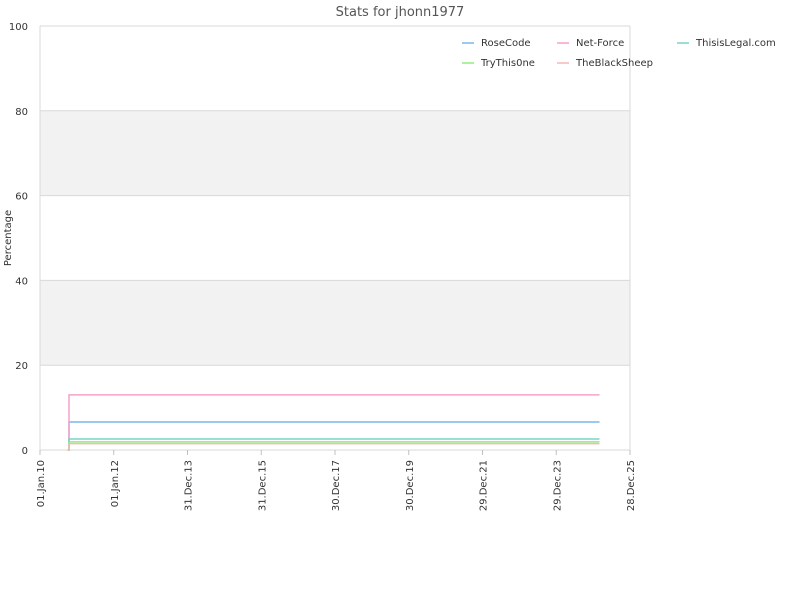  What do you see at coordinates (21, 281) in the screenshot?
I see `y-tick-label: 40` at bounding box center [21, 281].